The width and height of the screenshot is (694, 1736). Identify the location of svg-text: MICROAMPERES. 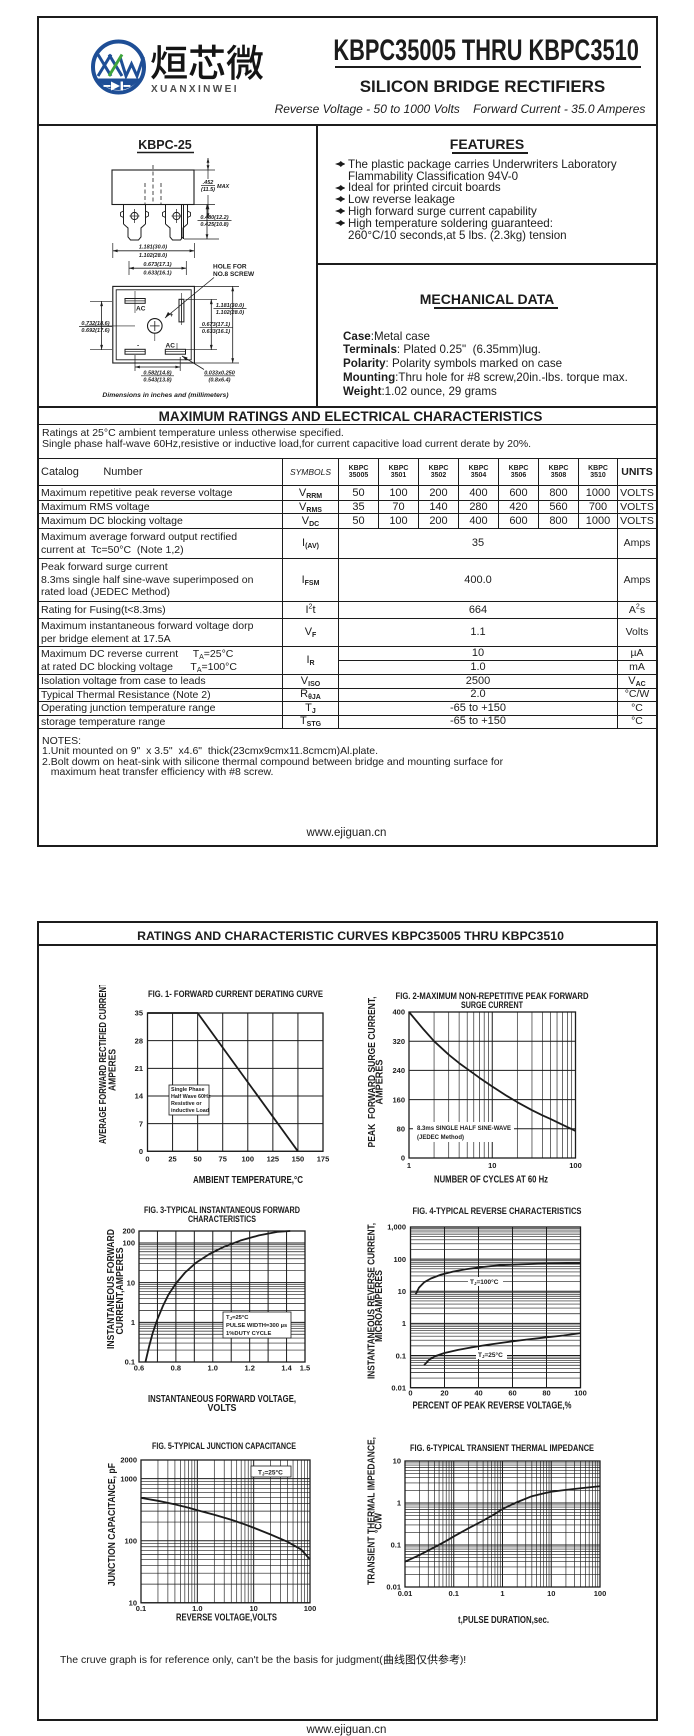
(379, 1306).